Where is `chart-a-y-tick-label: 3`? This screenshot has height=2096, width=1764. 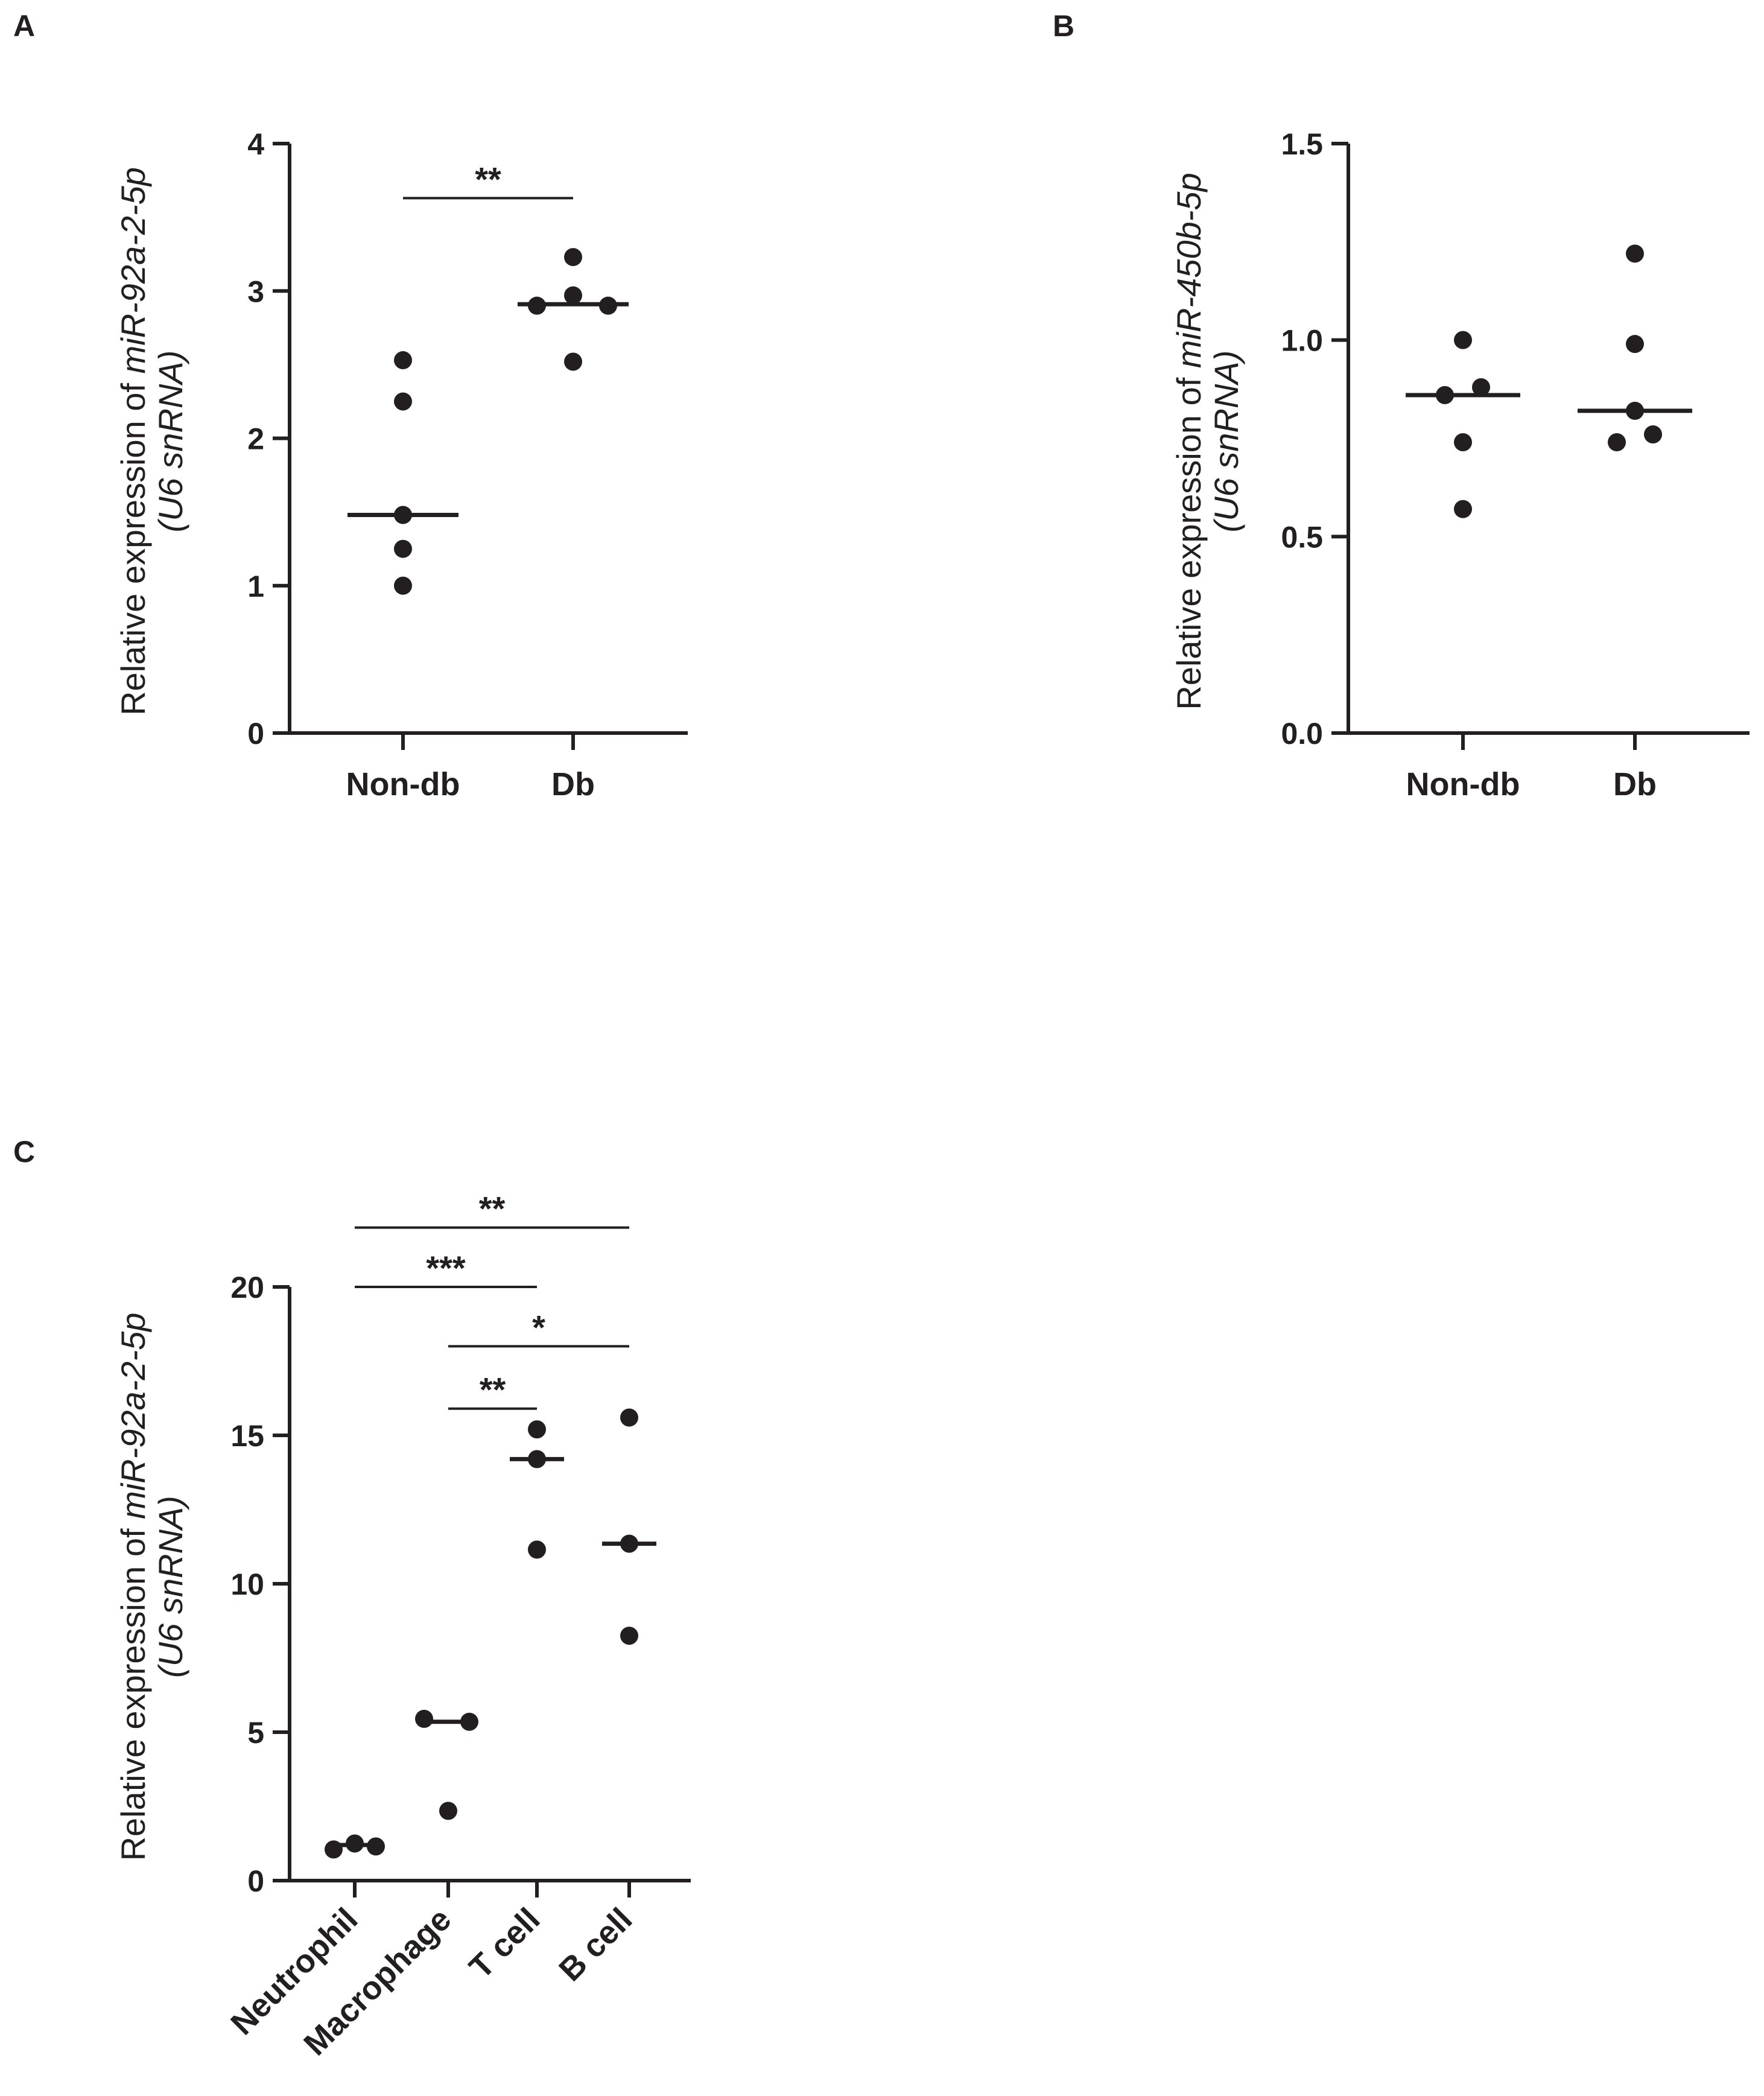
chart-a-y-tick-label: 3 is located at coordinates (255, 291).